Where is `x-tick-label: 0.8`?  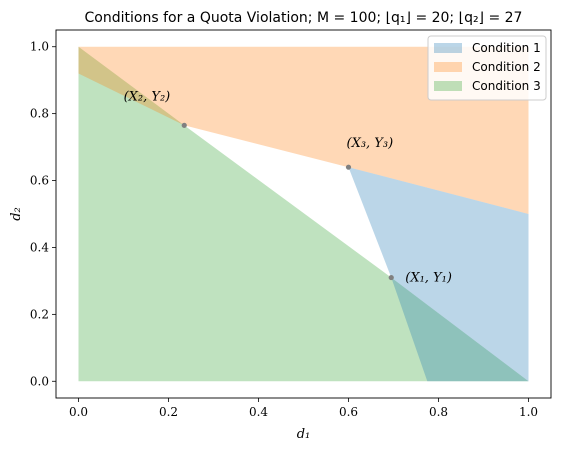 x-tick-label: 0.8 is located at coordinates (438, 412).